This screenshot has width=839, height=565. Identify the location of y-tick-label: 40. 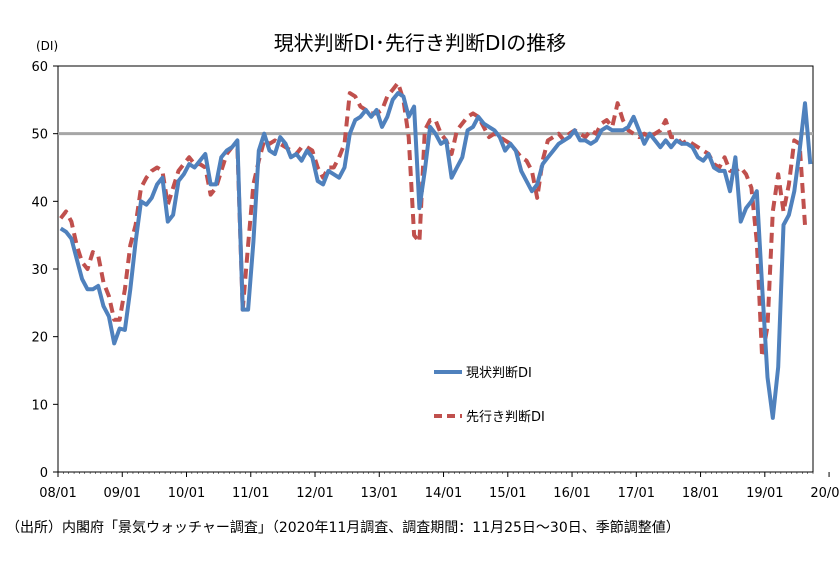
(39, 202).